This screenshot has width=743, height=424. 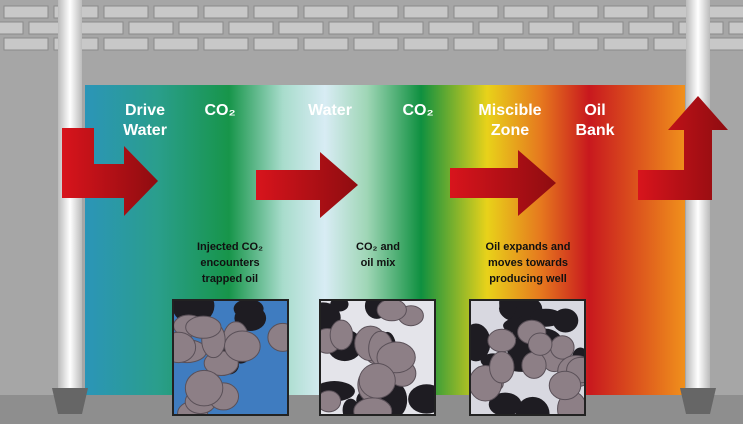 What do you see at coordinates (594, 110) in the screenshot?
I see `zone-label: Oil` at bounding box center [594, 110].